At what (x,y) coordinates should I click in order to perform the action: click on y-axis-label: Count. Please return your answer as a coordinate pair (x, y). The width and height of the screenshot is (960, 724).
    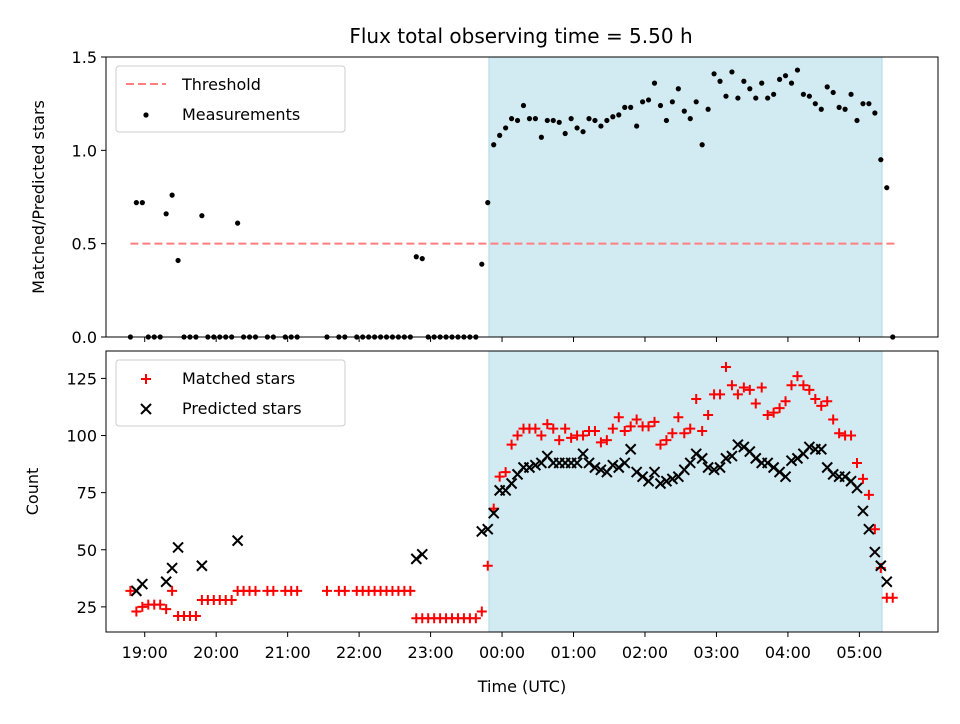
    Looking at the image, I should click on (32, 492).